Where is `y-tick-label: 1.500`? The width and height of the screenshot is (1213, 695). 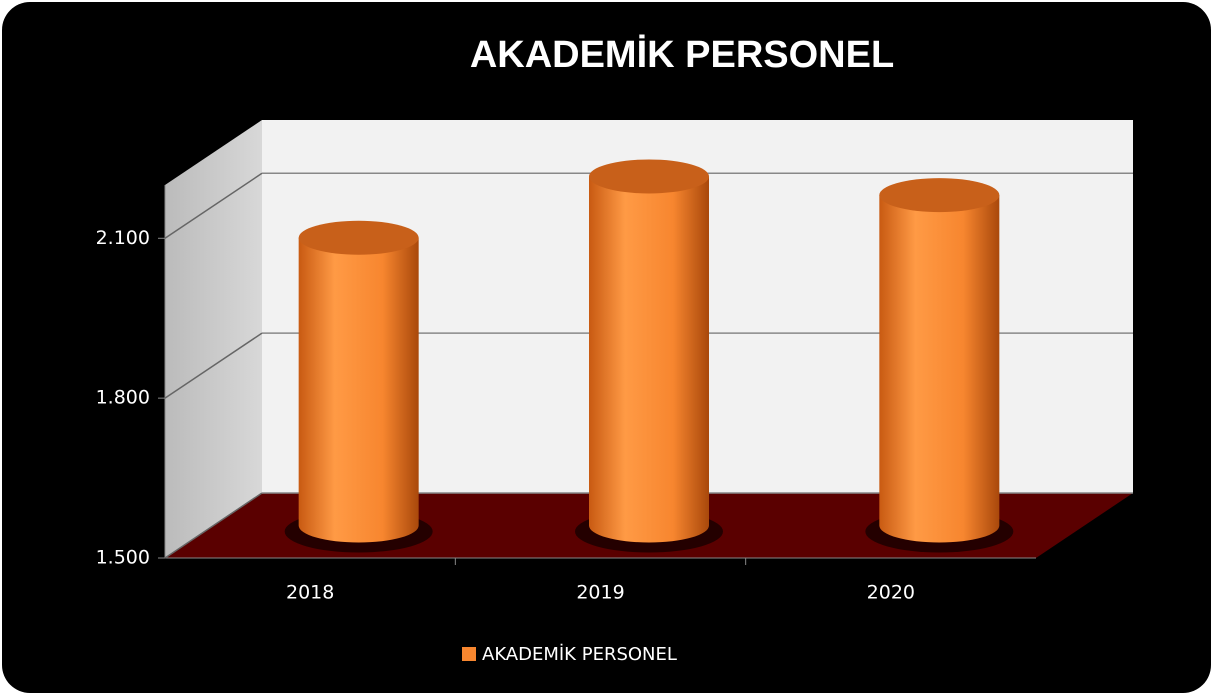
y-tick-label: 1.500 is located at coordinates (123, 558).